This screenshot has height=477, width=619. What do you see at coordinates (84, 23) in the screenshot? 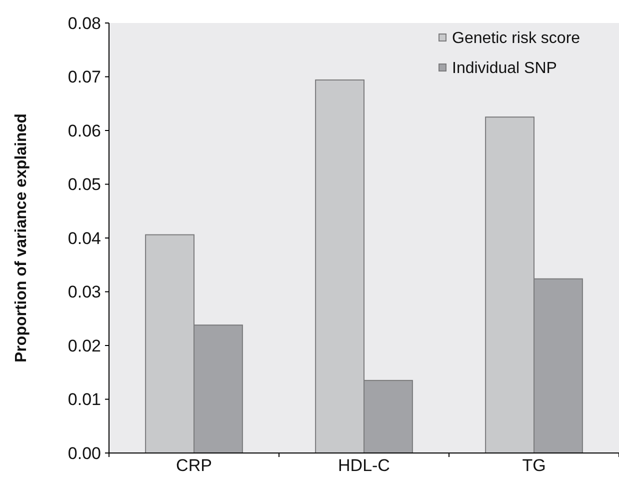
I see `y-tick-label: 0.08` at bounding box center [84, 23].